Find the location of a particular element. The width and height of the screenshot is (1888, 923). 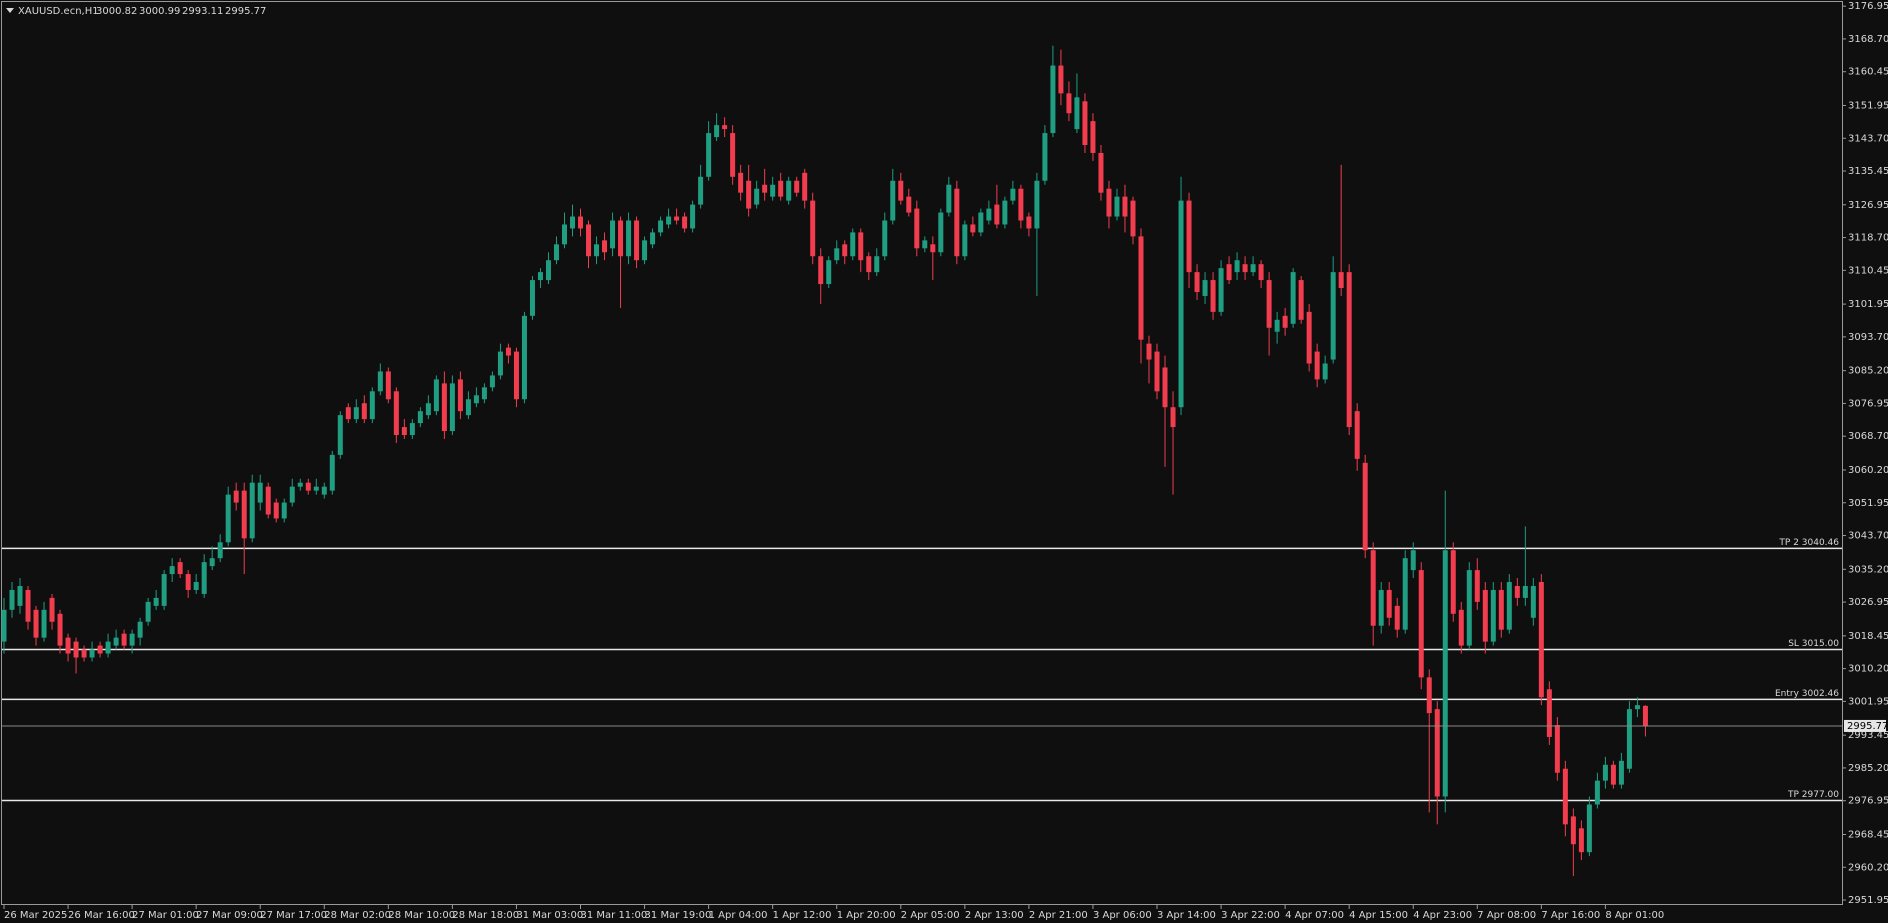

x-tick-label: 28 Mar 10:00 is located at coordinates (421, 915).